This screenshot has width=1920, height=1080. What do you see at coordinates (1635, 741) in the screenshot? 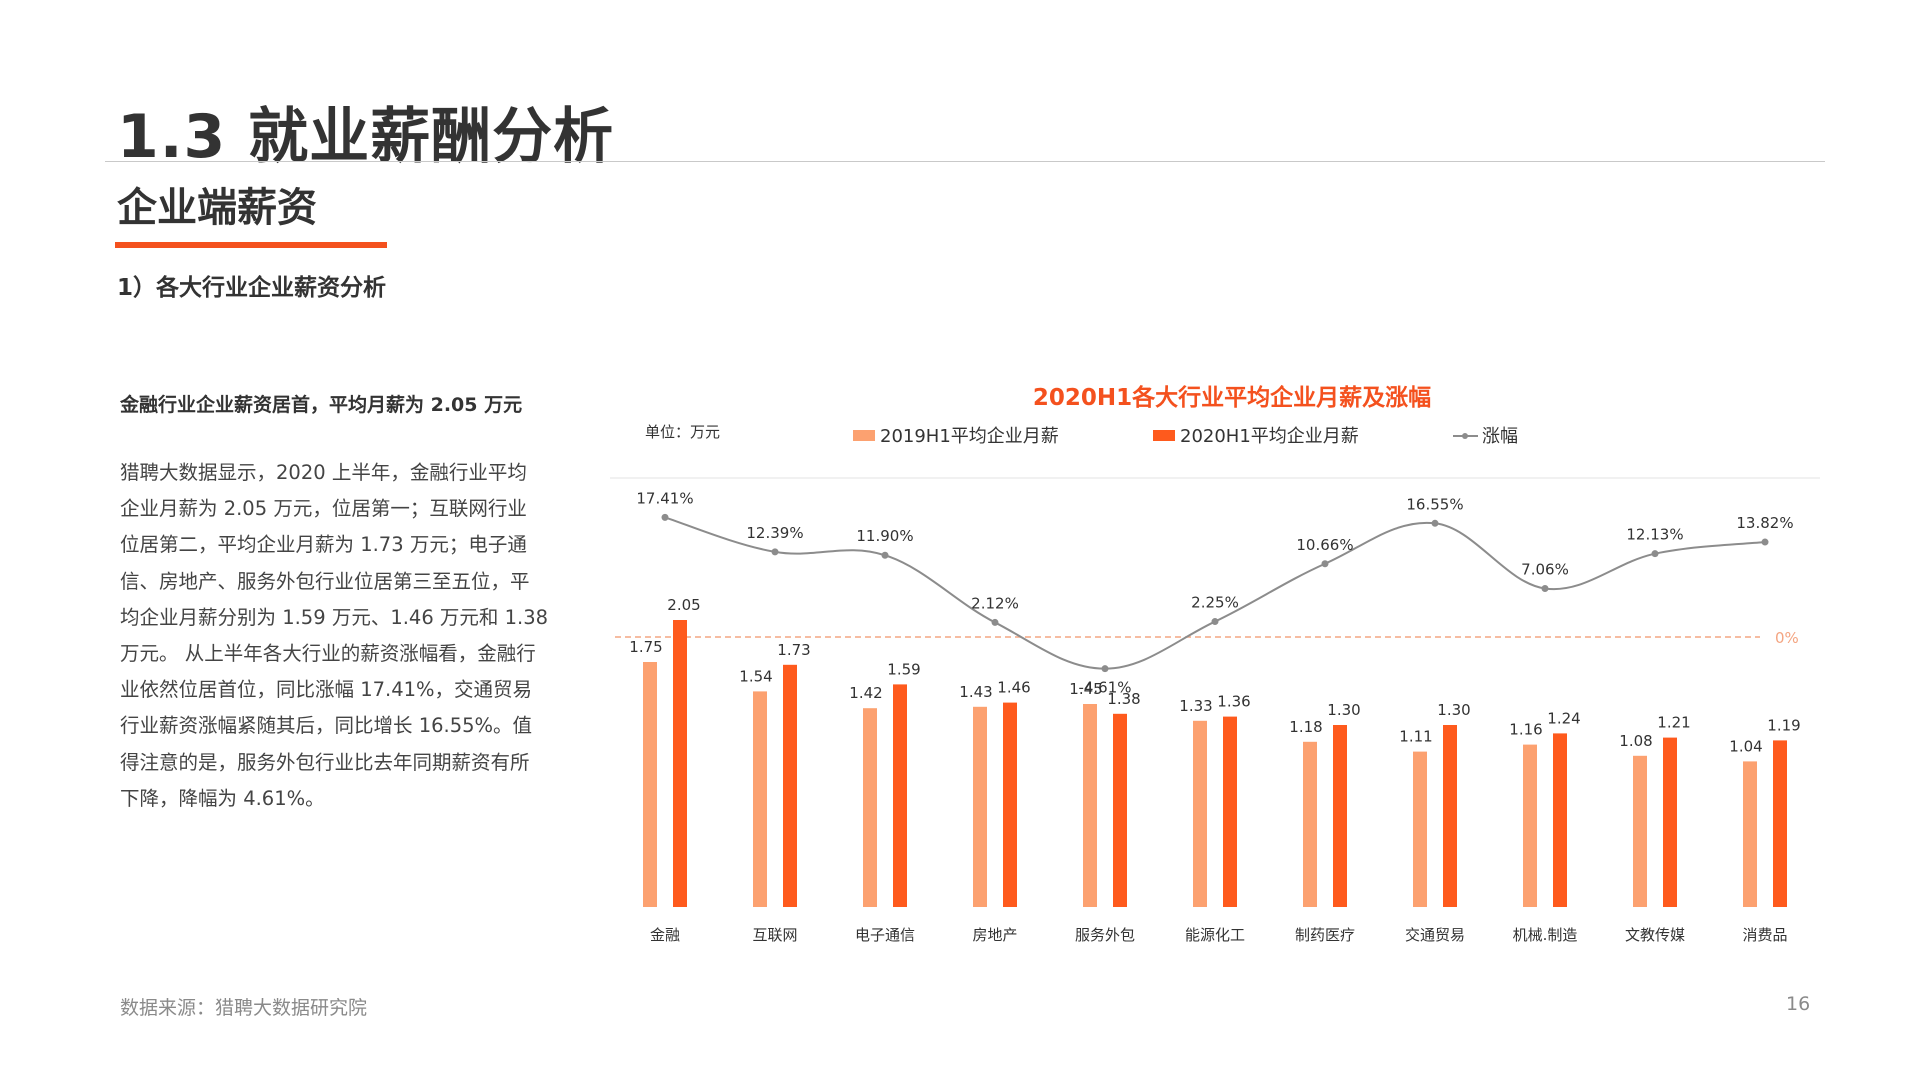
I see `bar-label-2019: 1.08` at bounding box center [1635, 741].